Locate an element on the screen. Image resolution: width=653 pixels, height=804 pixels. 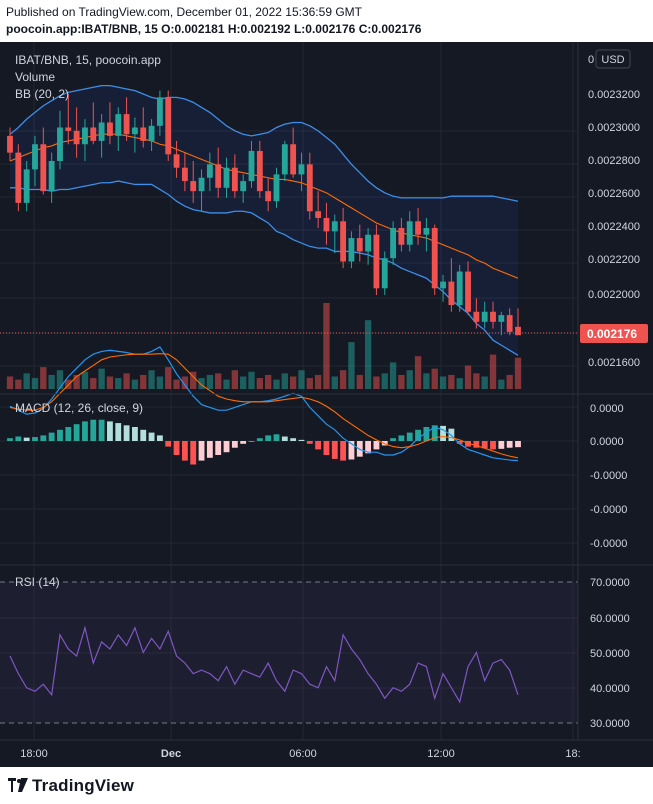
last-price-label: 0.002176 is located at coordinates (612, 334).